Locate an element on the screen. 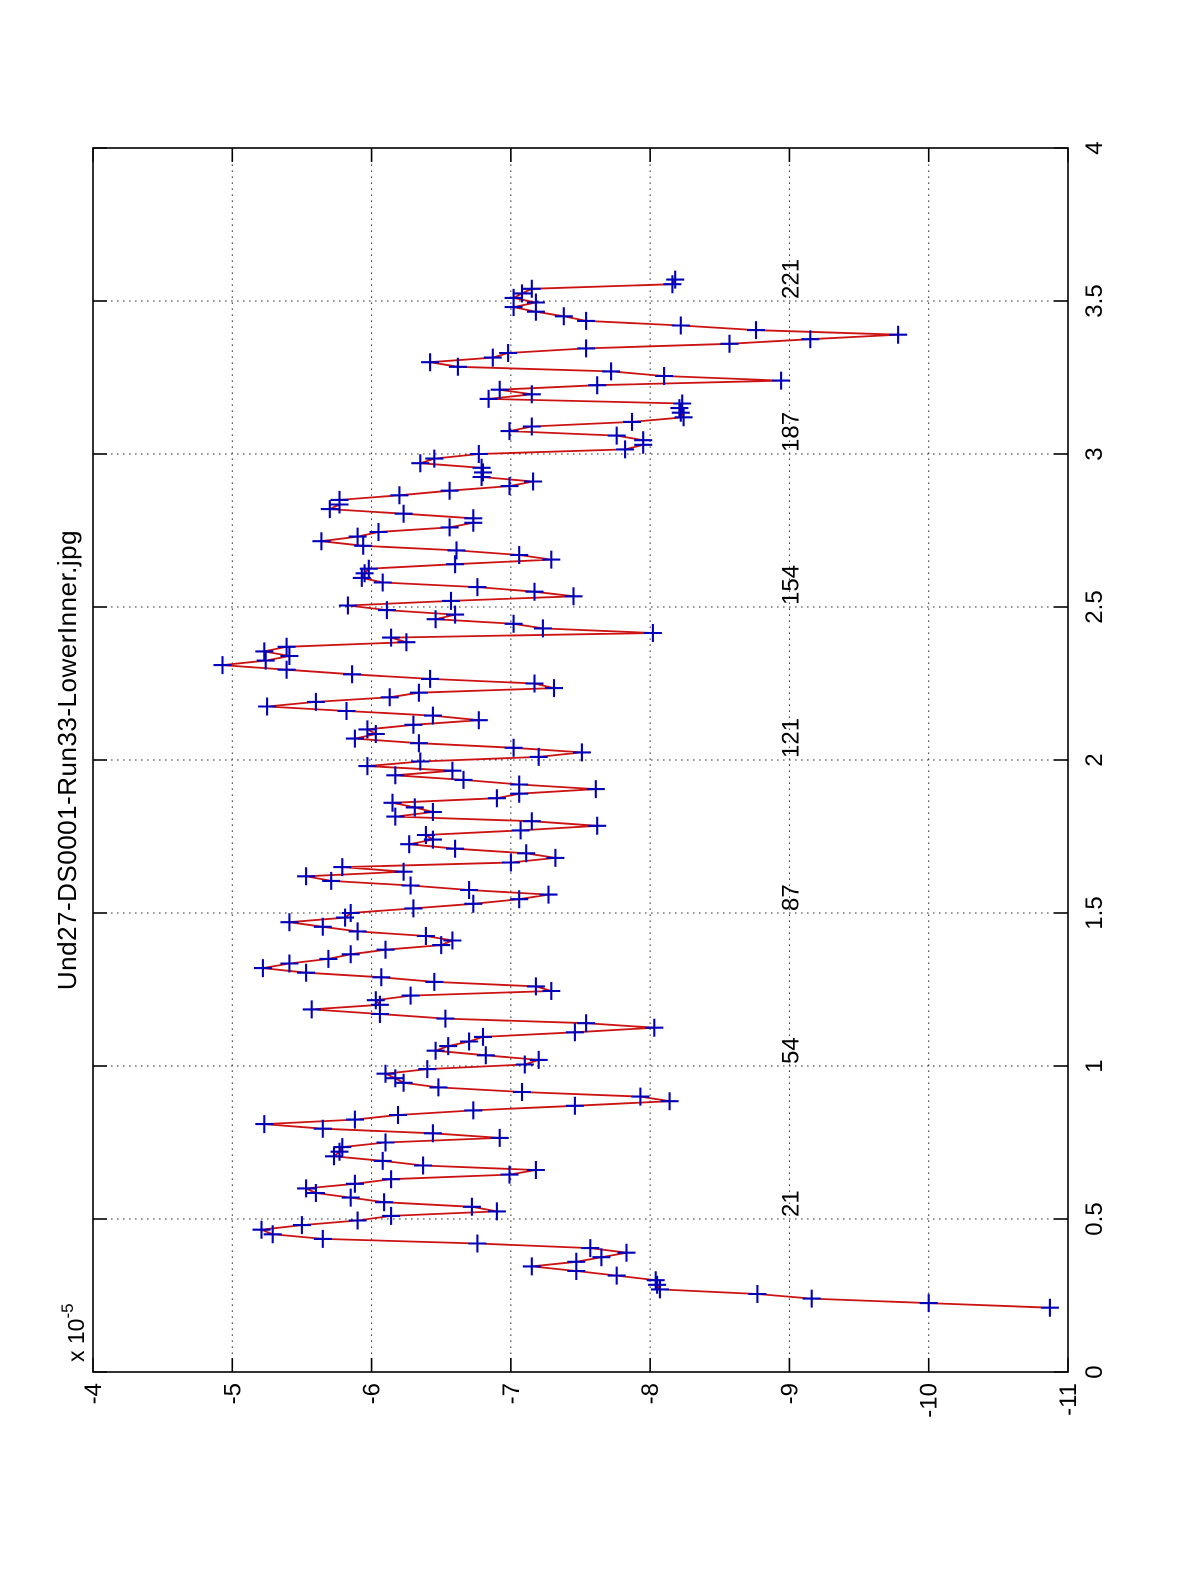  y-tick-label: -8 is located at coordinates (650, 1393).